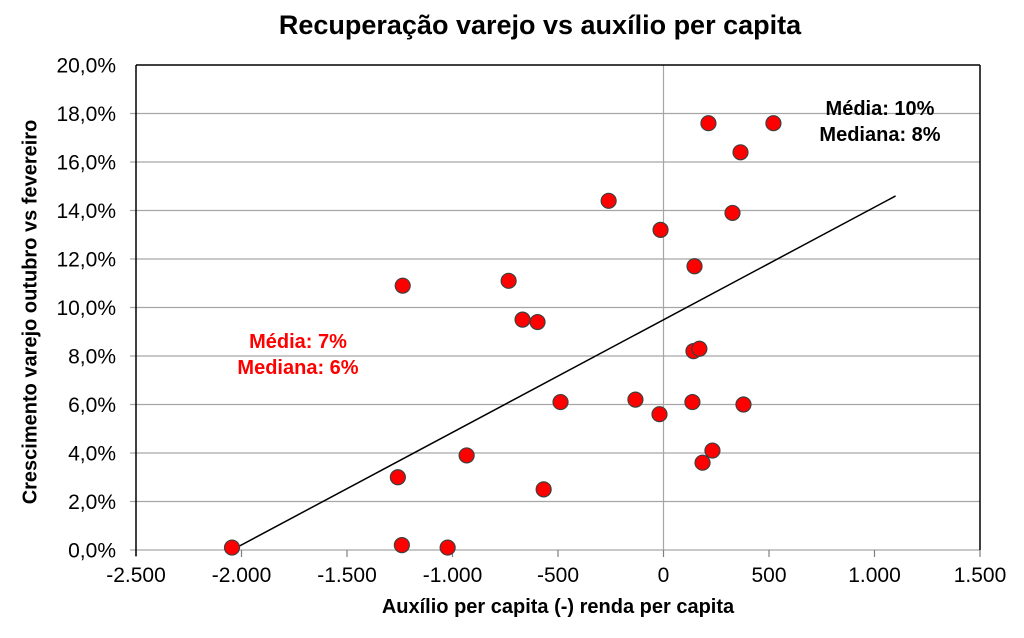  Describe the element at coordinates (664, 575) in the screenshot. I see `x-tick-label: 0` at that location.